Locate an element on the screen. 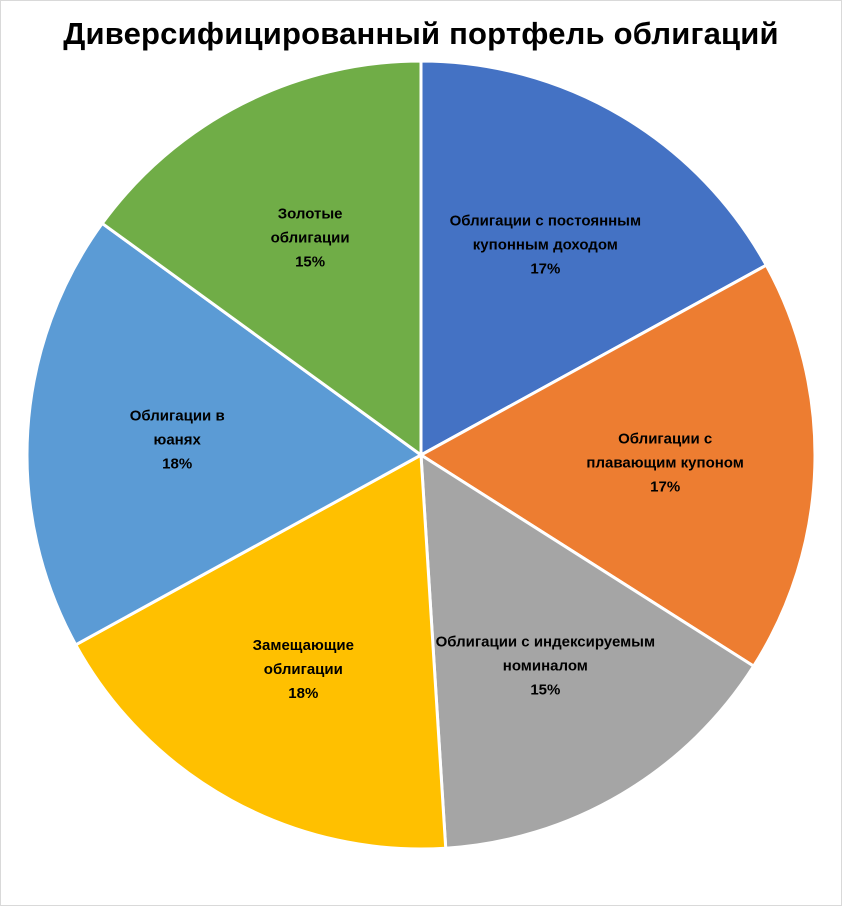  slice-name-line: юанях is located at coordinates (178, 440).